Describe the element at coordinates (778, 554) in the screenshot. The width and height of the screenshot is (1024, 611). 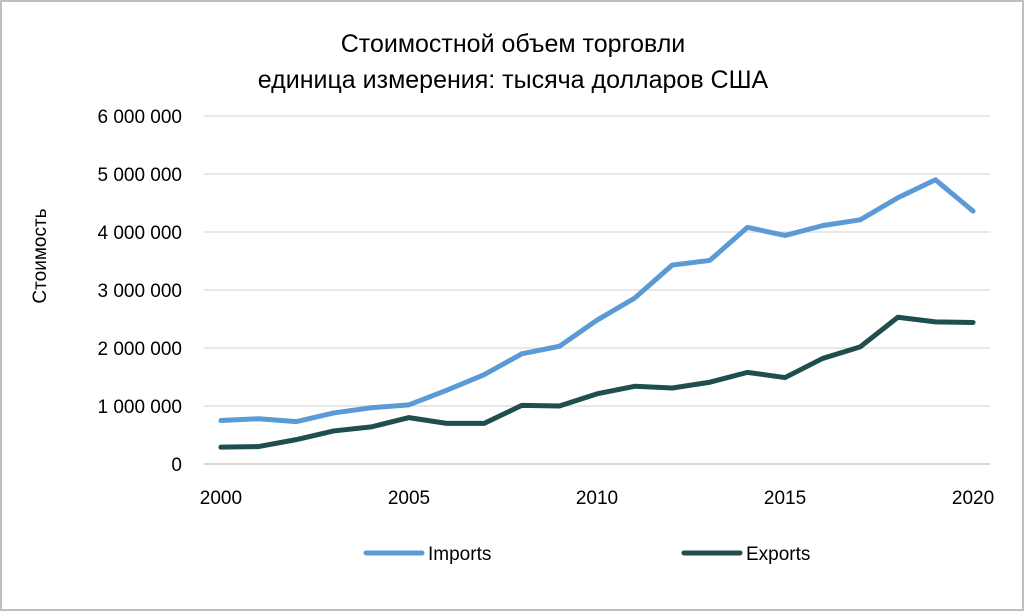
I see `legend-label-exports: Exports` at that location.